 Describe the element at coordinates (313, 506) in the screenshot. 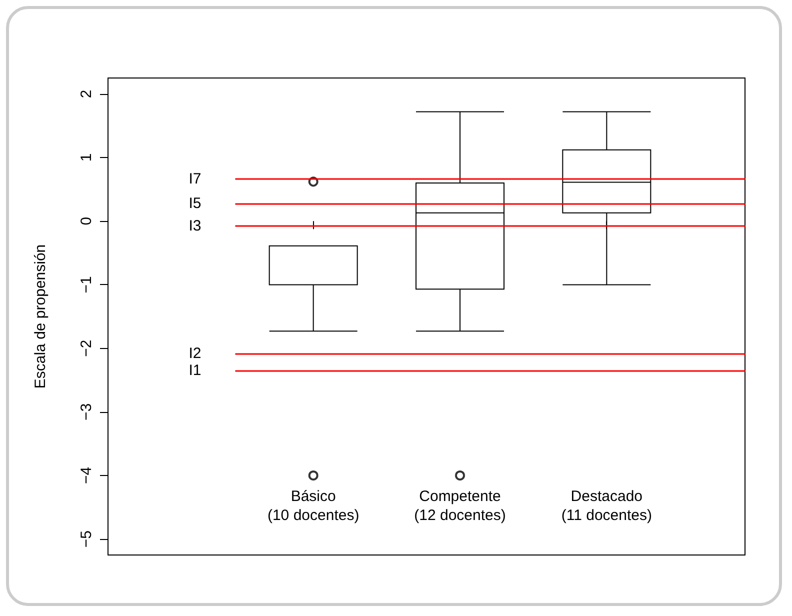

I see `x-tick-label: Básico (10 docentes)` at that location.